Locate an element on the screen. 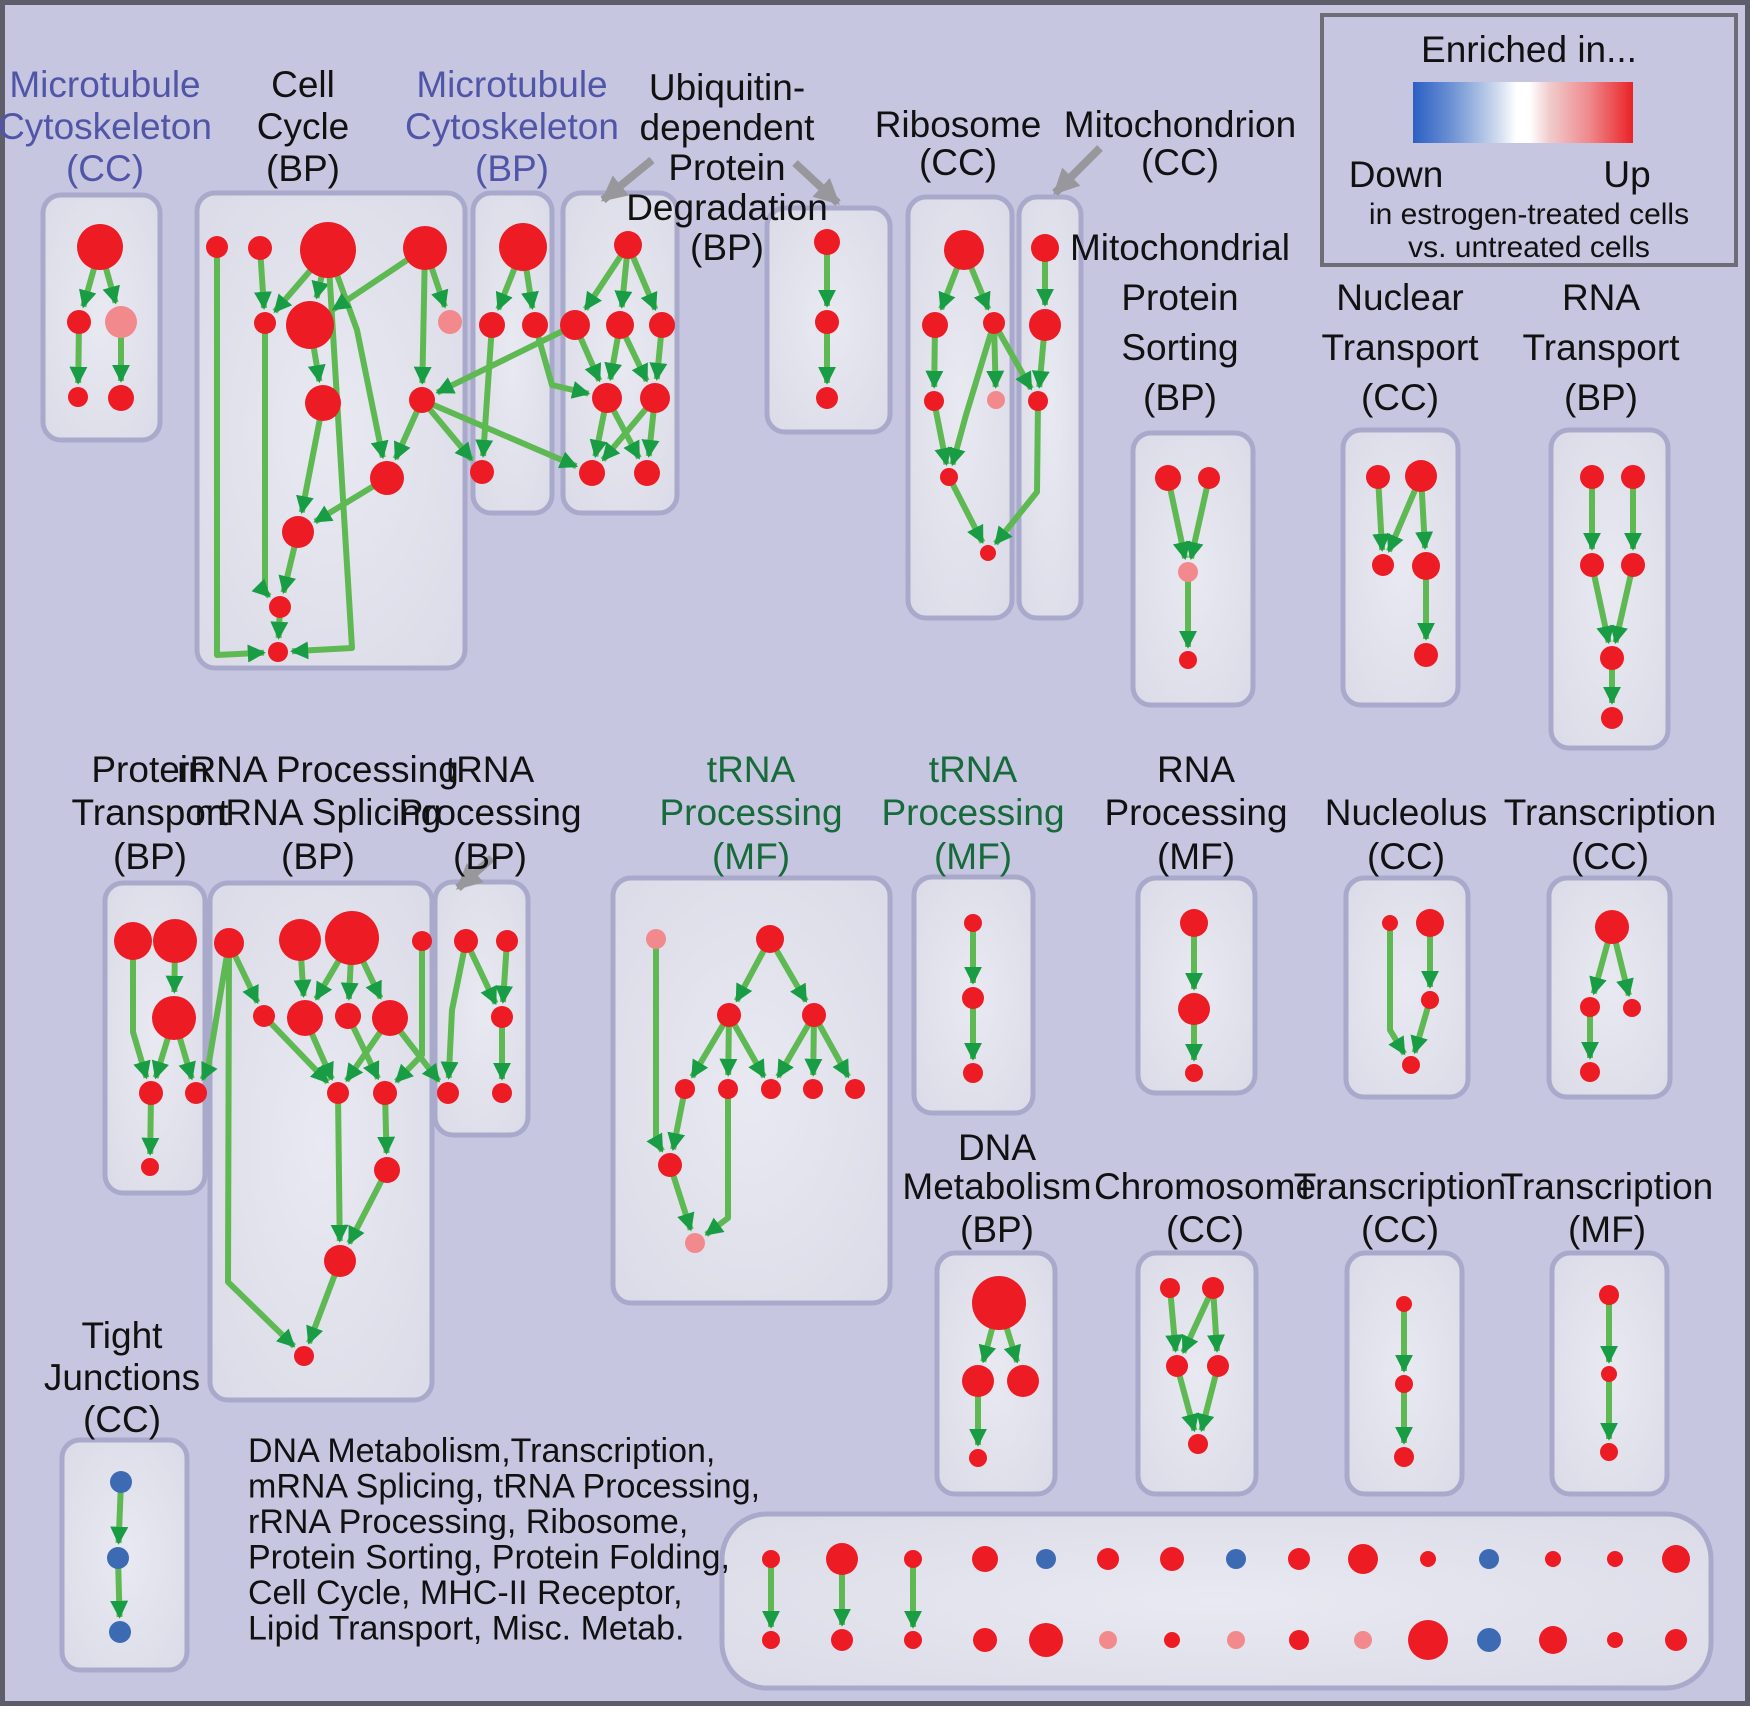 Image resolution: width=1750 pixels, height=1715 pixels. node-ms-bot-red is located at coordinates (1188, 660).